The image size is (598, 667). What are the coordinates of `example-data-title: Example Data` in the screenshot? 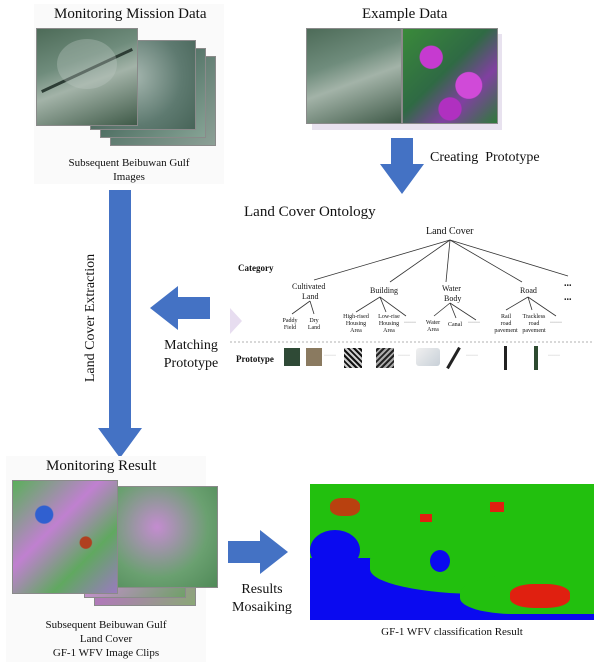 It's located at (405, 14).